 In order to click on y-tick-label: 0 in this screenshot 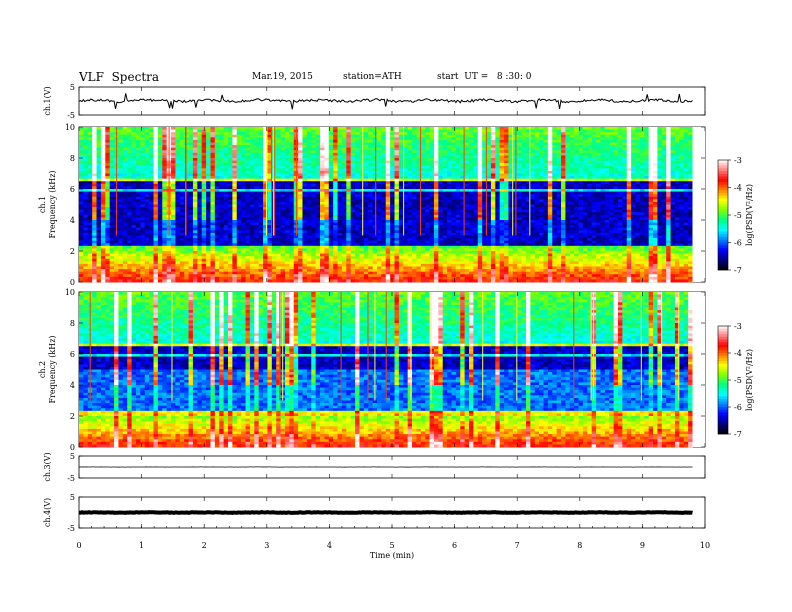, I will do `click(72, 282)`.